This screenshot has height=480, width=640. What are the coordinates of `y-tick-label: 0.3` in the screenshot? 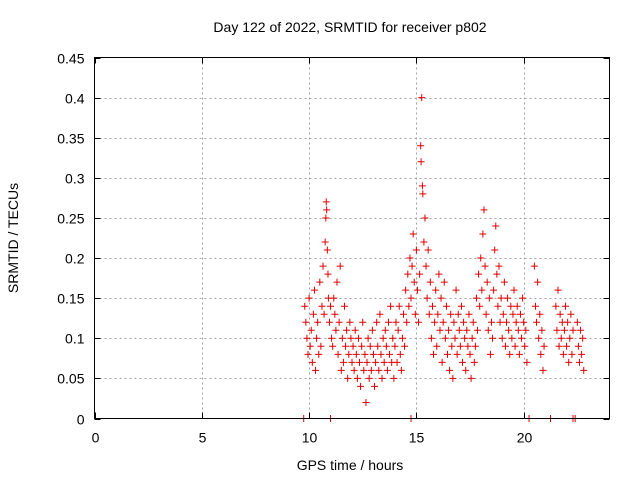 It's located at (75, 179).